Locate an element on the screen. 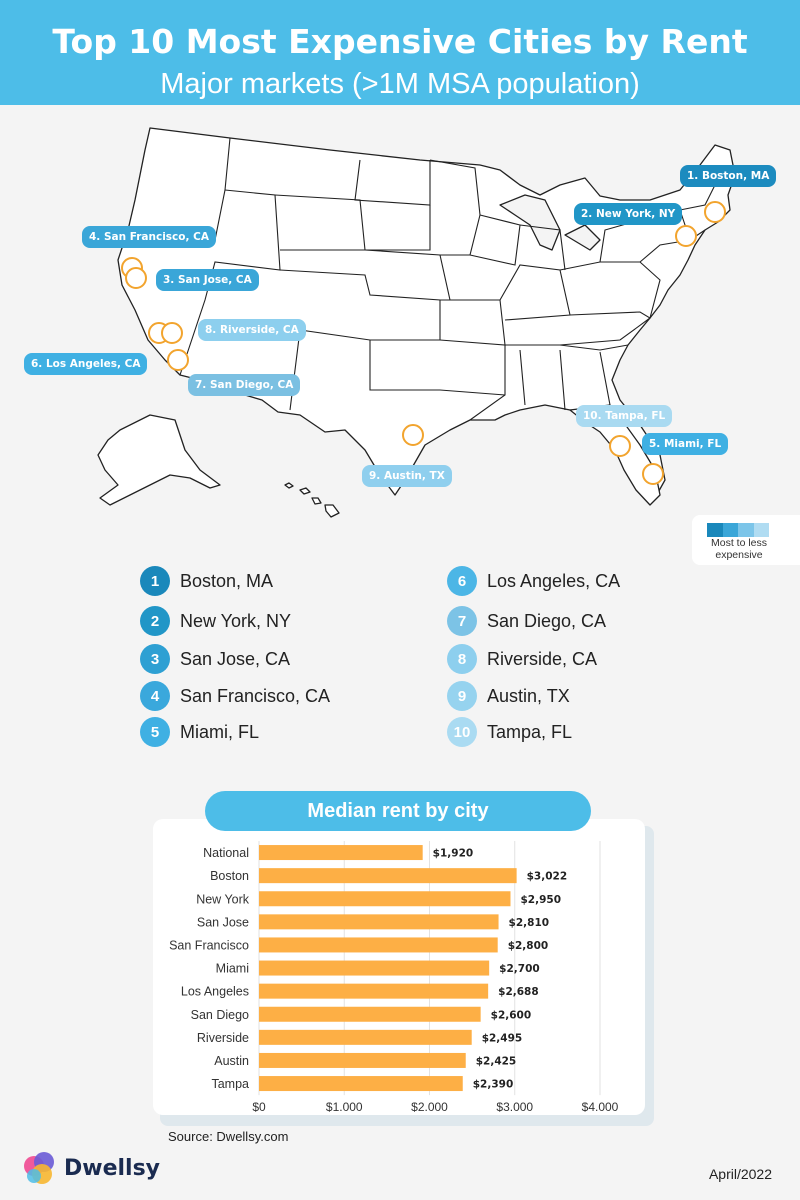 This screenshot has height=1200, width=800. category-label: National is located at coordinates (226, 853).